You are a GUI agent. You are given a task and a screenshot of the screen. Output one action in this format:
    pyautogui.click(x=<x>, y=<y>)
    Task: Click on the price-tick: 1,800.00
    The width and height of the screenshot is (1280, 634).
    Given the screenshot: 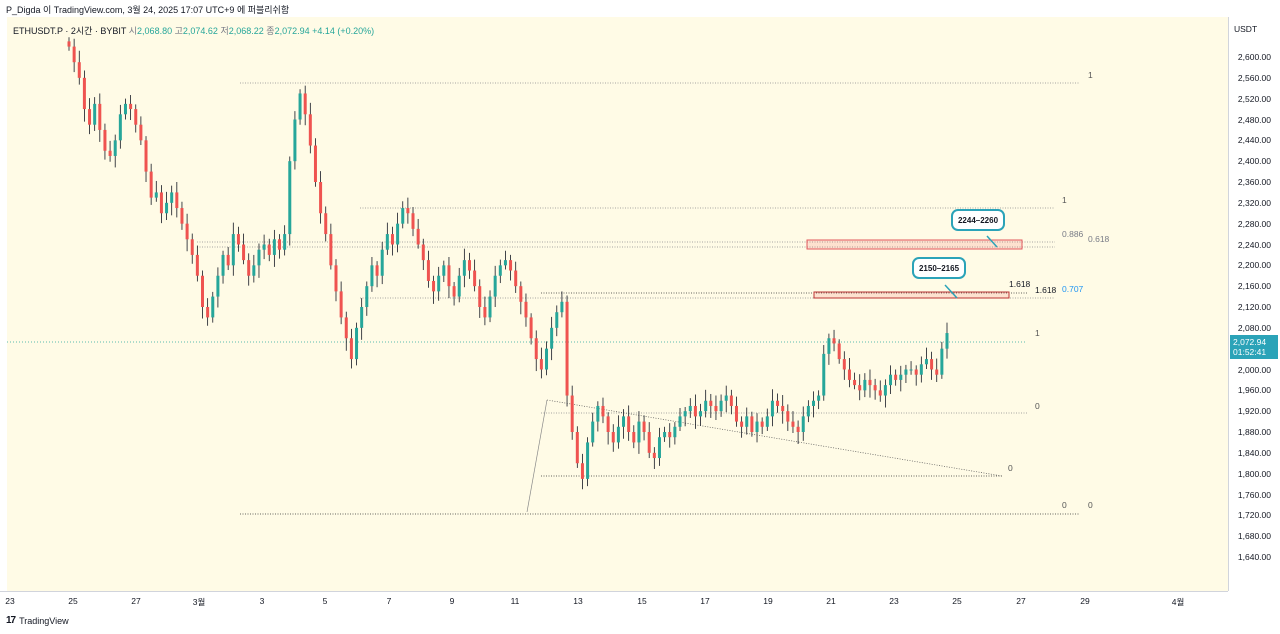 What is the action you would take?
    pyautogui.click(x=1254, y=473)
    